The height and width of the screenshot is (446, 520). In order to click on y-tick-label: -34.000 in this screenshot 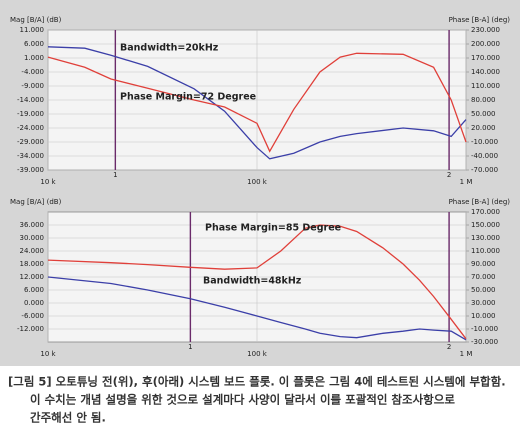, I will do `click(30, 156)`.